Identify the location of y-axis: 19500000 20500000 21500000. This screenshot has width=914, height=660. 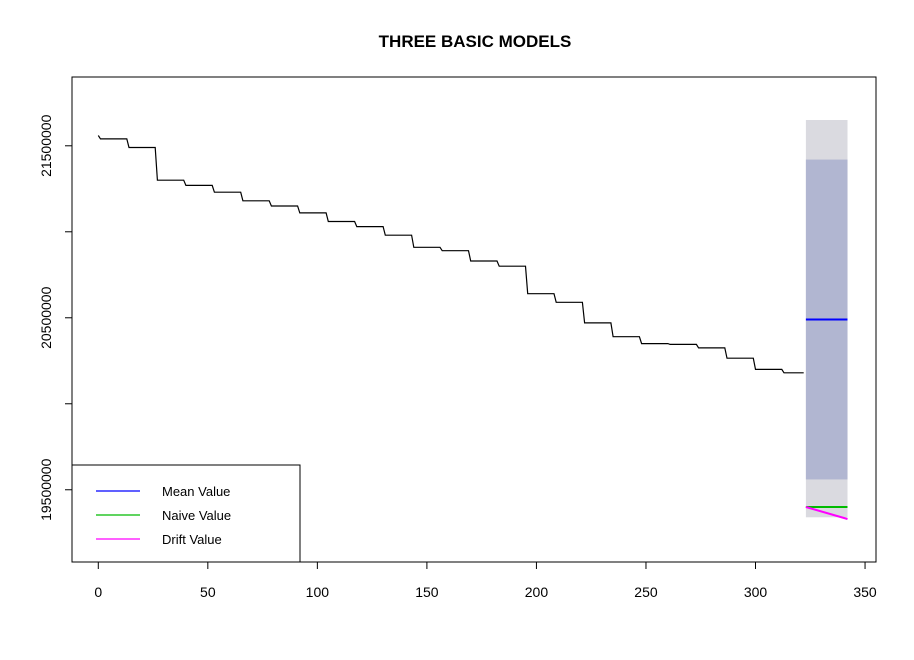
(55, 317).